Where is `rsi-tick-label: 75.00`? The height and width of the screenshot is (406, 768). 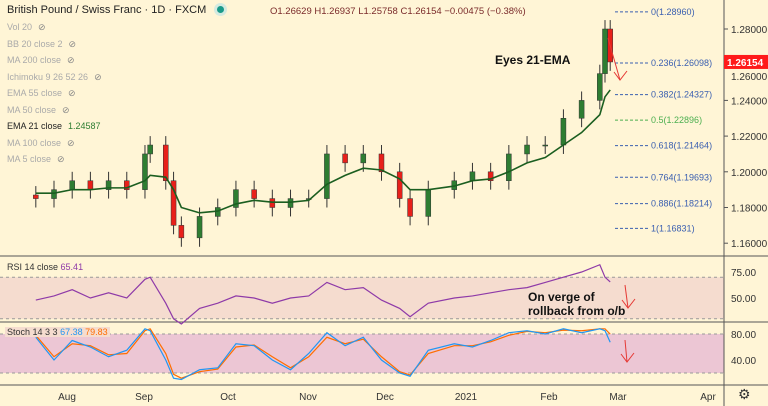
rsi-tick-label: 75.00 is located at coordinates (743, 273).